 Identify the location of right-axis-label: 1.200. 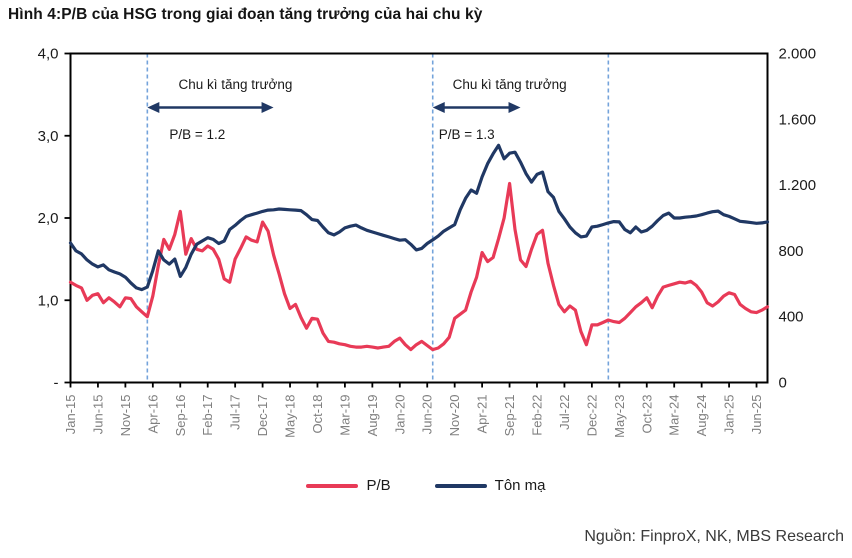
(798, 185).